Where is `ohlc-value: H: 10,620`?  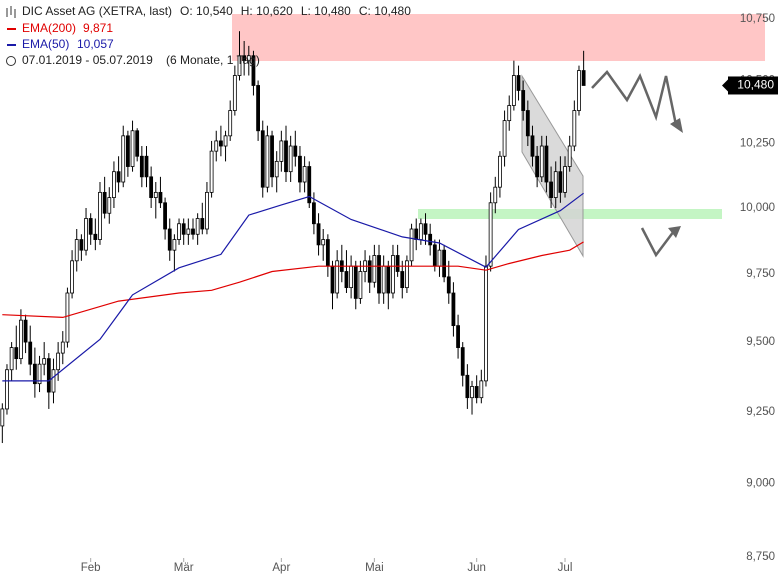 ohlc-value: H: 10,620 is located at coordinates (267, 11).